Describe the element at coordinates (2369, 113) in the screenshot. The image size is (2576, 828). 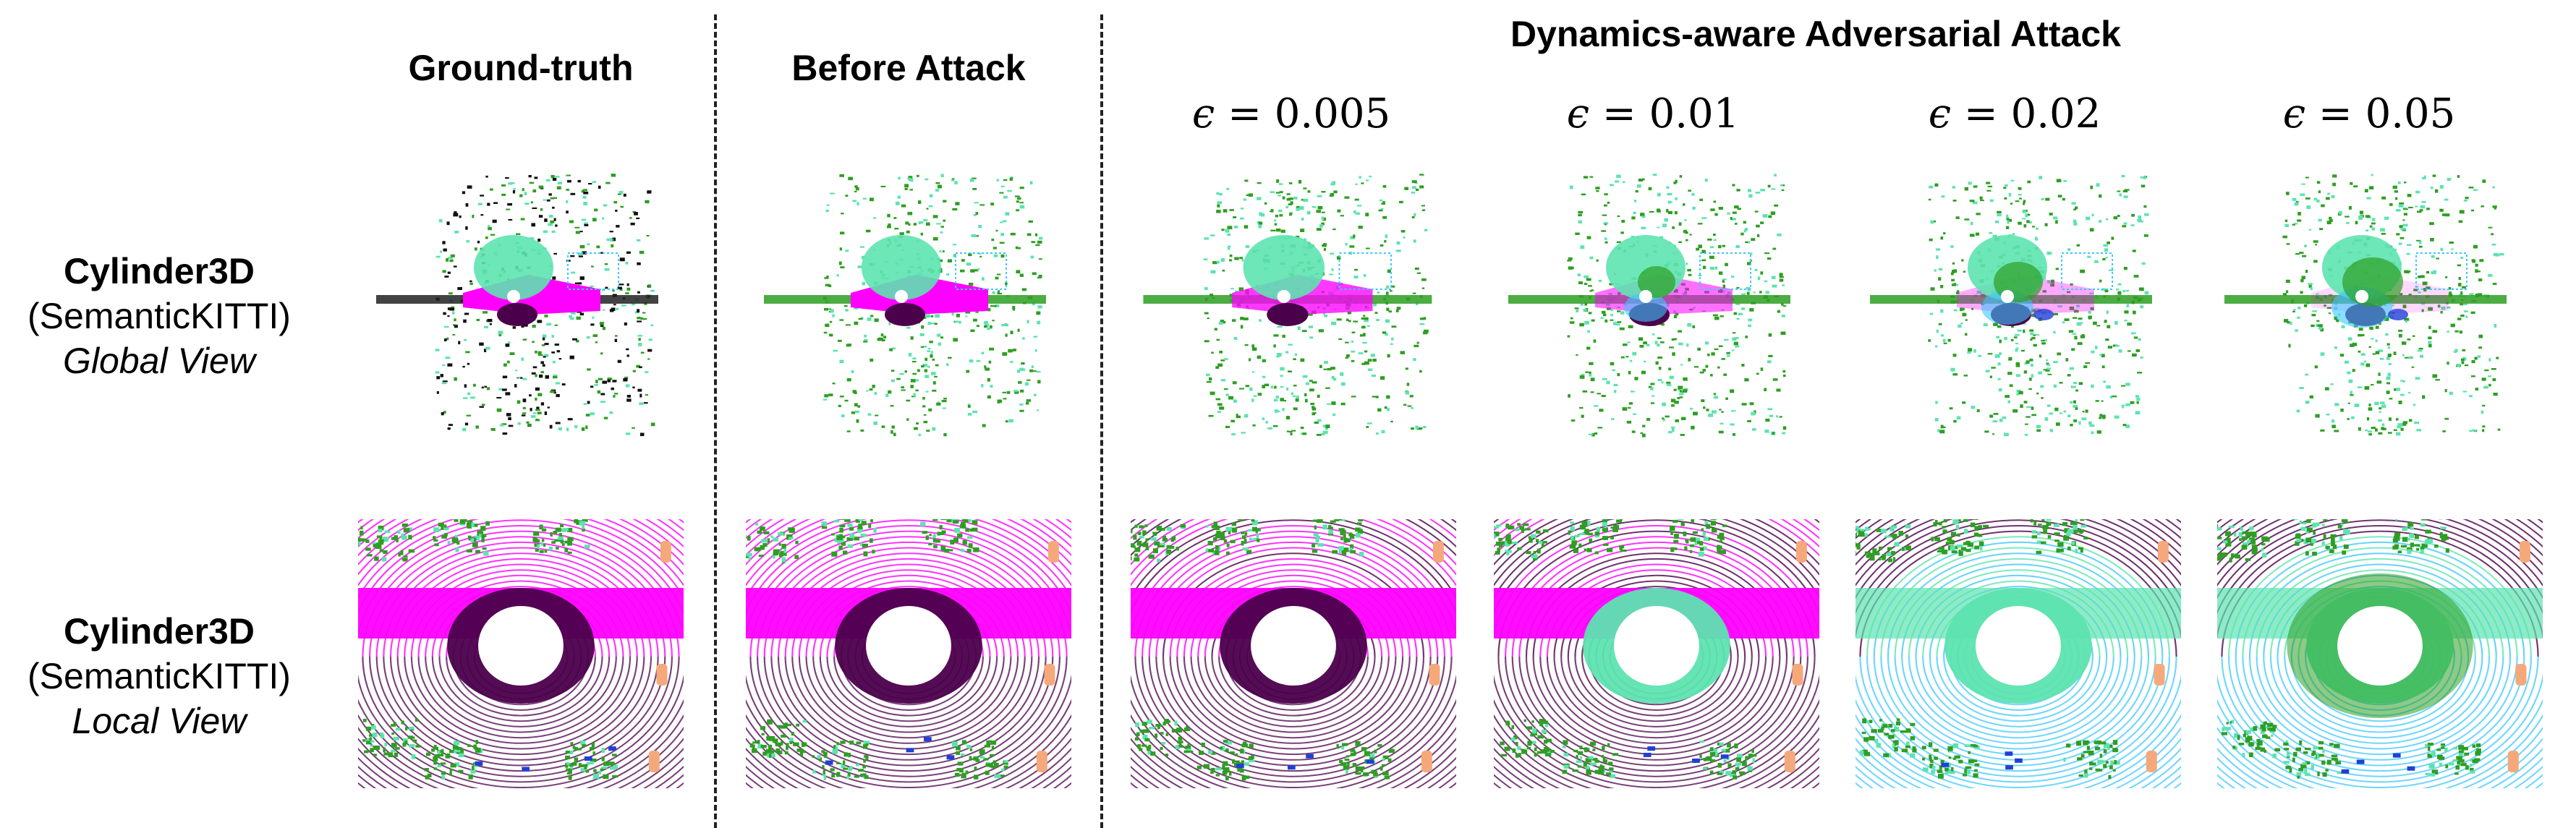
I see `epsilon-label-4: ϵ = 0.05` at that location.